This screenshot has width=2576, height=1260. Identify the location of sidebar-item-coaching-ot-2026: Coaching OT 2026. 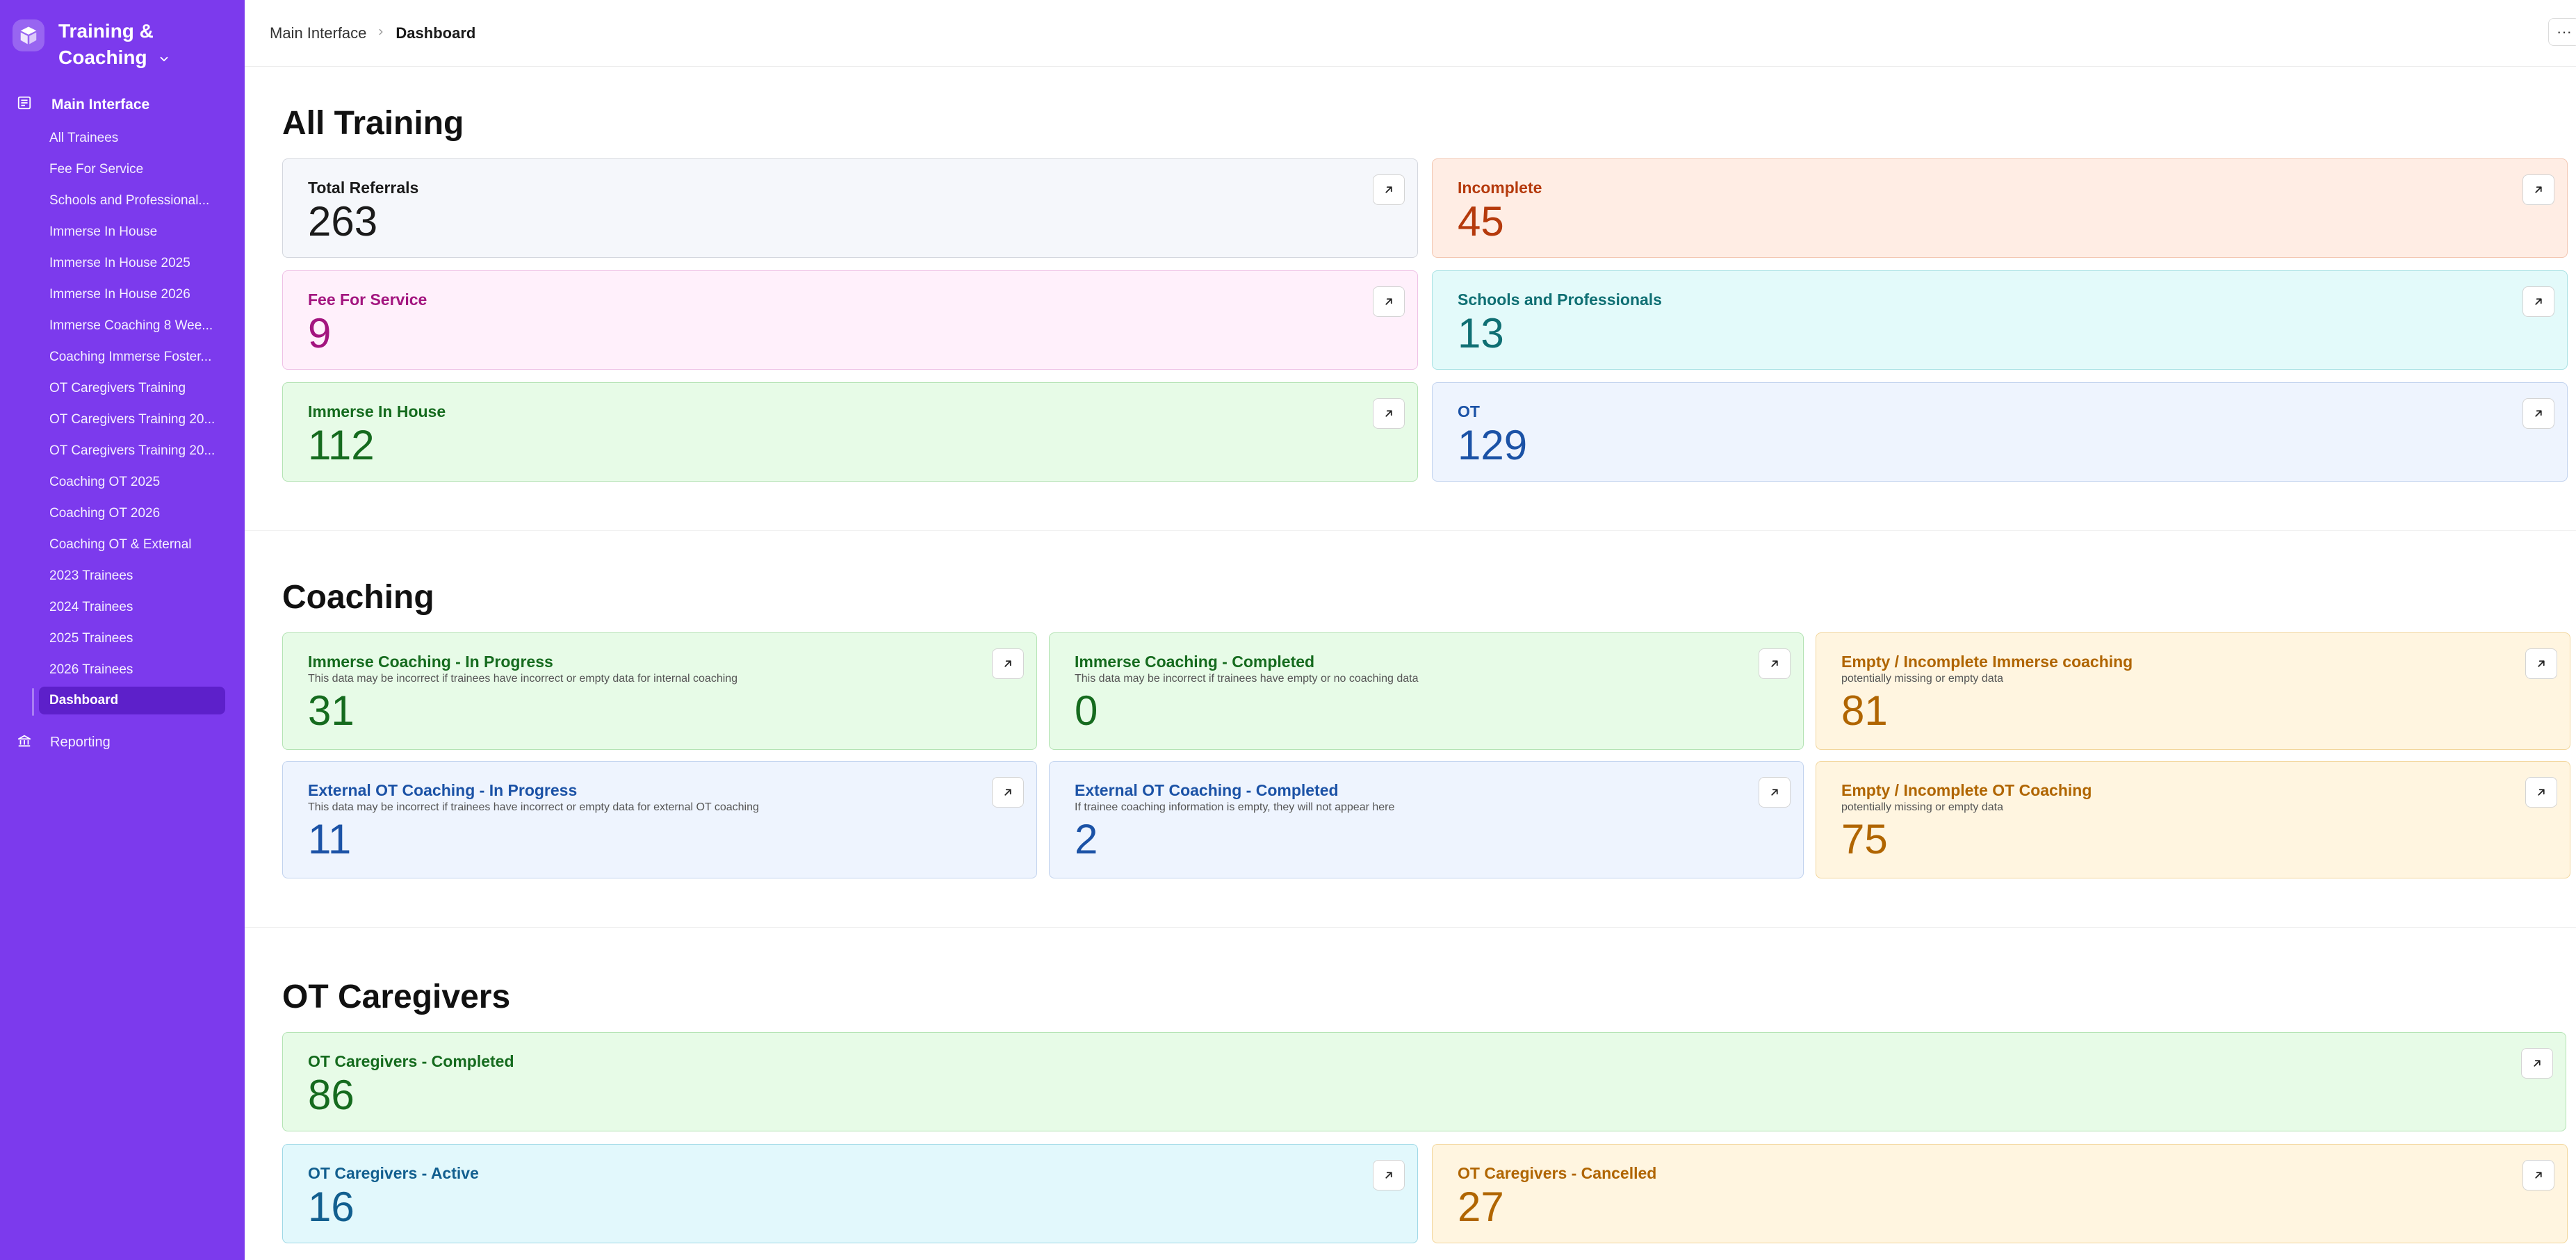
(105, 513).